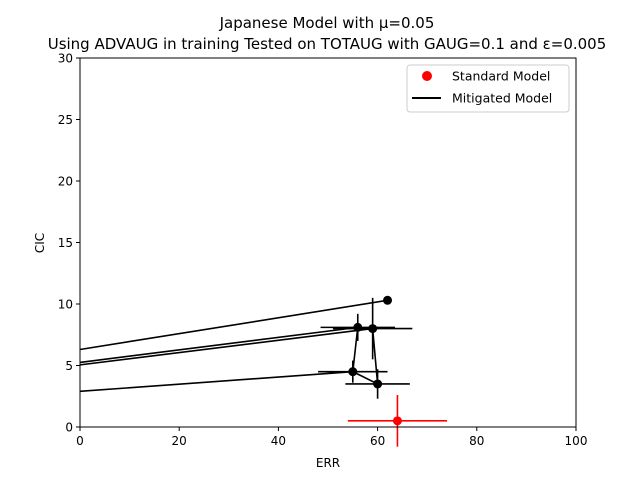 The image size is (640, 480). What do you see at coordinates (476, 441) in the screenshot?
I see `x-tick-label: 80` at bounding box center [476, 441].